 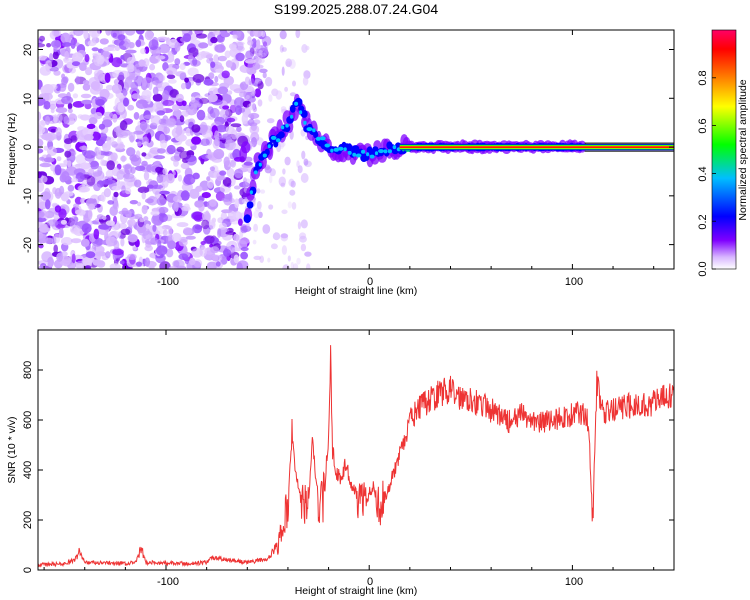 I want to click on y-tick-label-0: 0, so click(x=28, y=147).